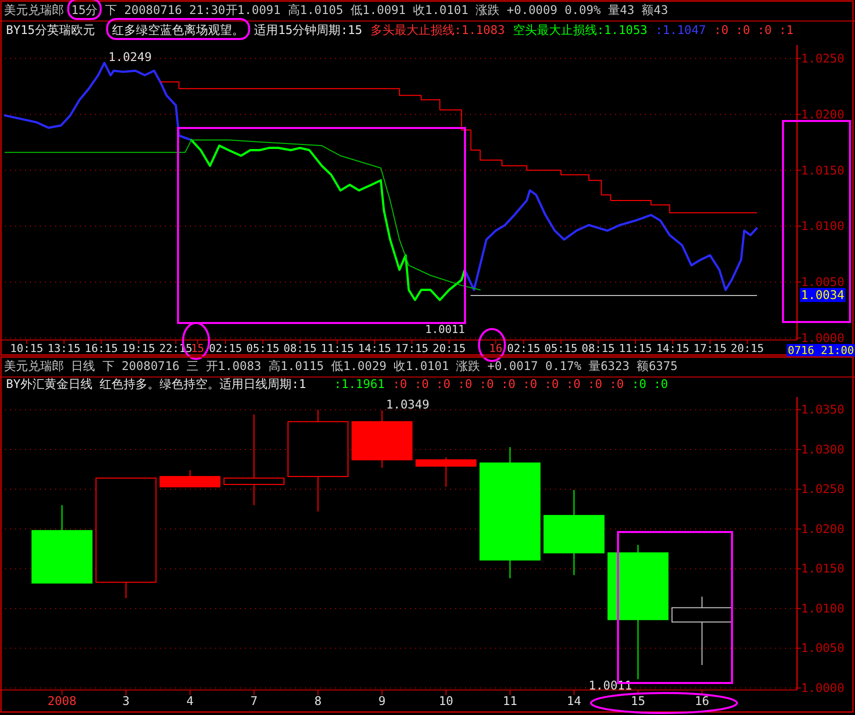 The image size is (855, 715). What do you see at coordinates (359, 384) in the screenshot?
I see `text: :1.1961` at bounding box center [359, 384].